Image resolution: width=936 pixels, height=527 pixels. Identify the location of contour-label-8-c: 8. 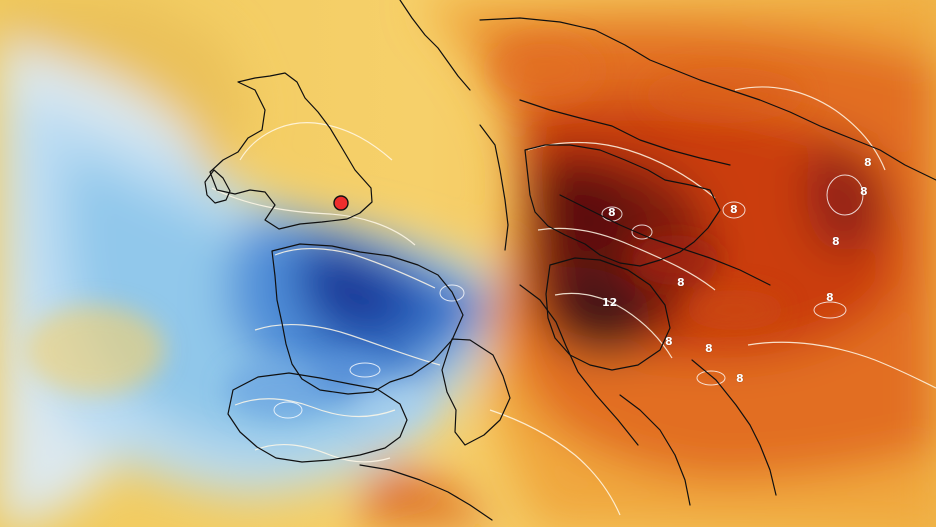
(868, 162).